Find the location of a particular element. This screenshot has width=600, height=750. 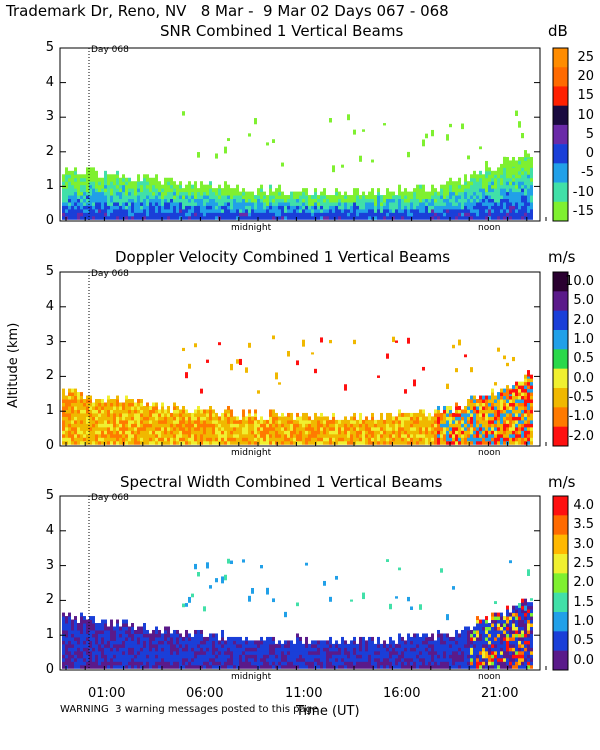

colorbar-label: 0 is located at coordinates (589, 154).